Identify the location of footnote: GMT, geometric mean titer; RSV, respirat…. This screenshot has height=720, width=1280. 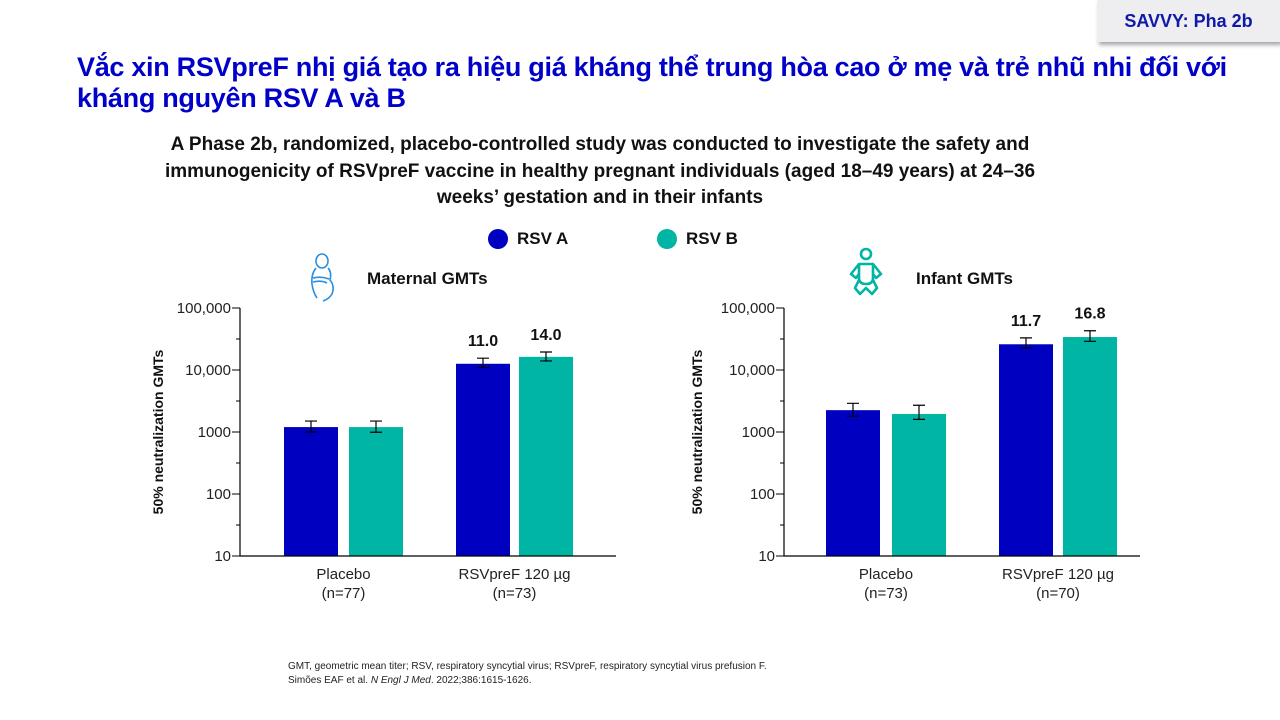
(527, 674).